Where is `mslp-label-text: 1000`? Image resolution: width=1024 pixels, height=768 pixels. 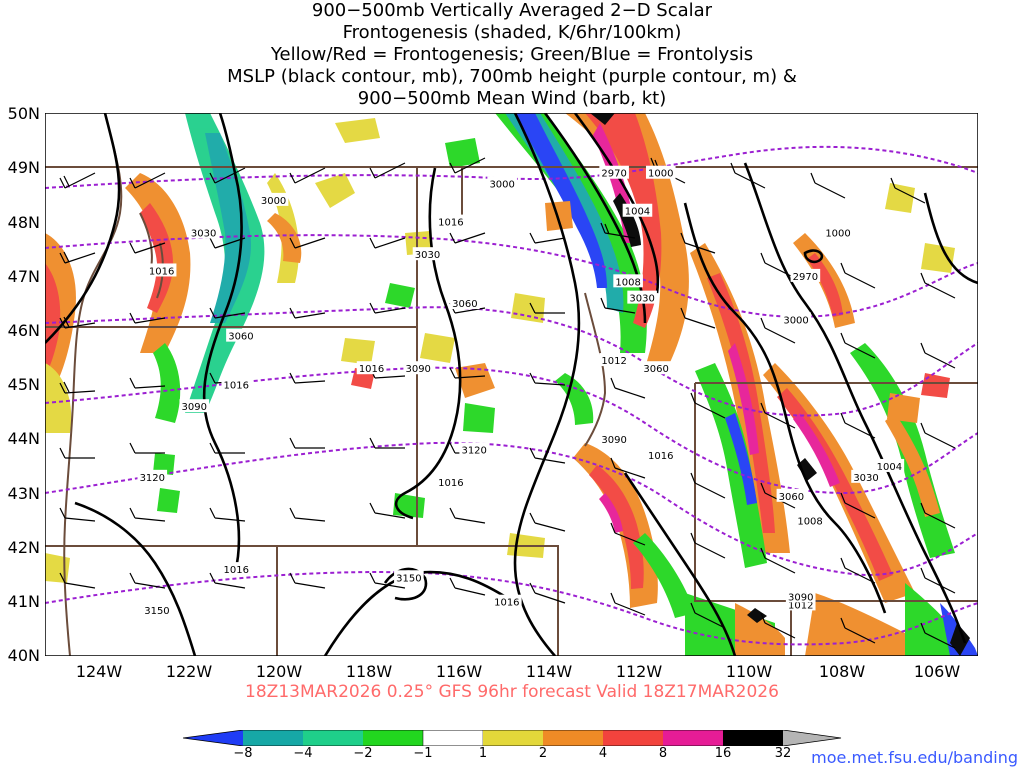 mslp-label-text: 1000 is located at coordinates (837, 233).